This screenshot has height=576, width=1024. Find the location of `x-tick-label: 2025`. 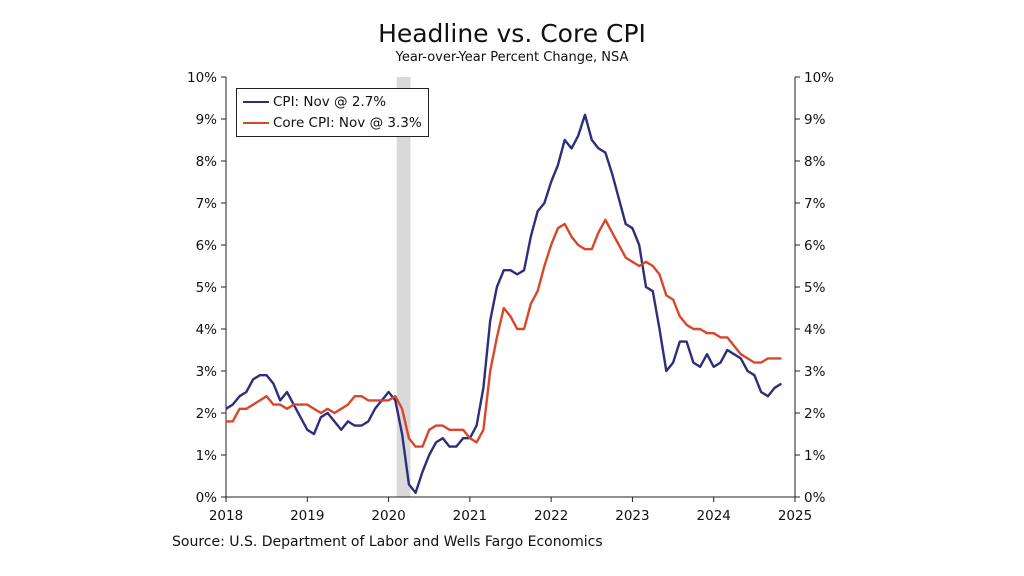

x-tick-label: 2025 is located at coordinates (795, 516).